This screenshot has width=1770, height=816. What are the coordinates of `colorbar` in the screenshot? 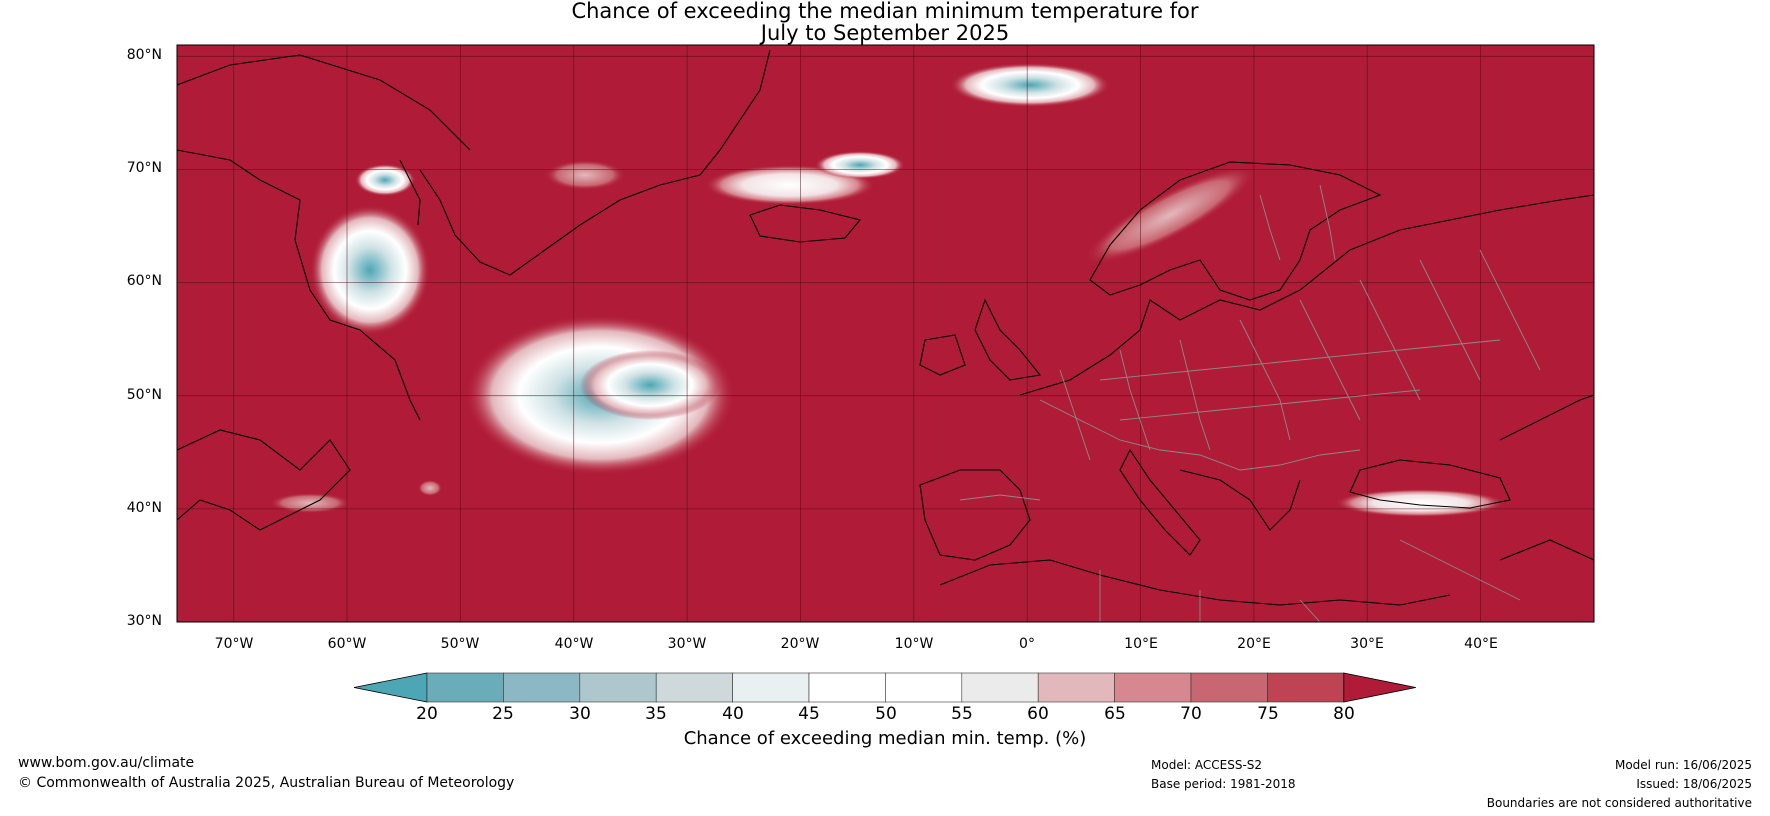 It's located at (884, 687).